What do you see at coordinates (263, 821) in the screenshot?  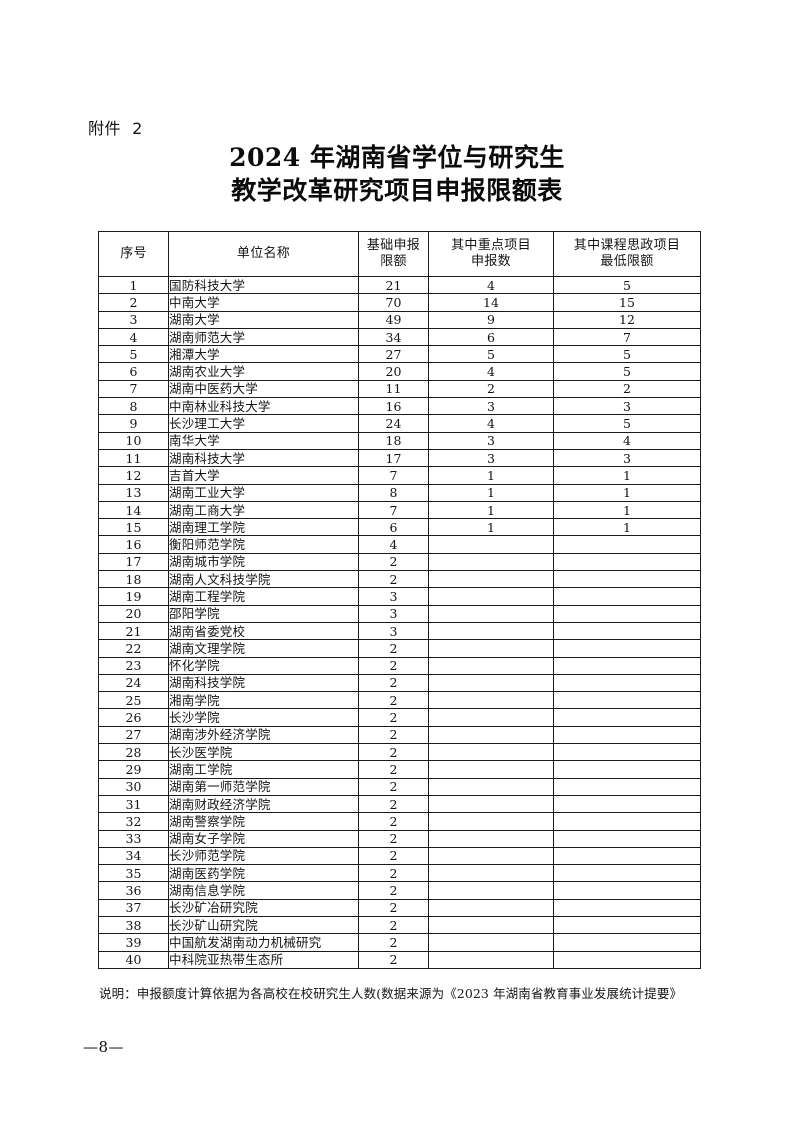 I see `cell-unit-name: 湖南警察学院` at bounding box center [263, 821].